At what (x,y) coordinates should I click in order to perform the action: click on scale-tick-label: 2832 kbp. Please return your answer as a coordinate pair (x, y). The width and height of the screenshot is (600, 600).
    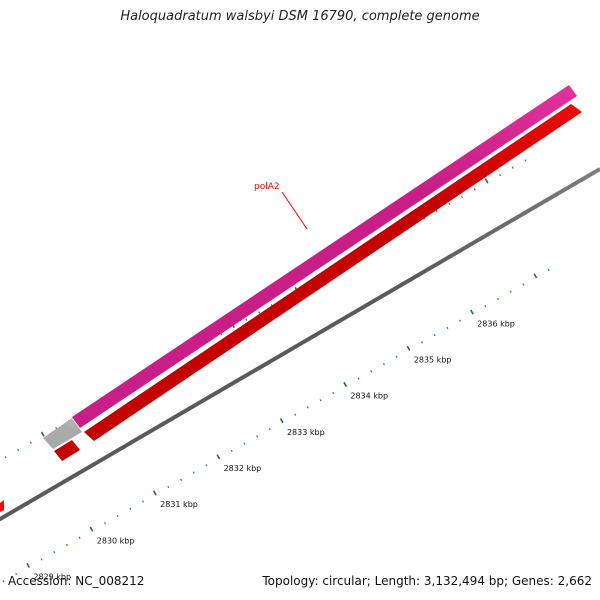
    Looking at the image, I should click on (243, 468).